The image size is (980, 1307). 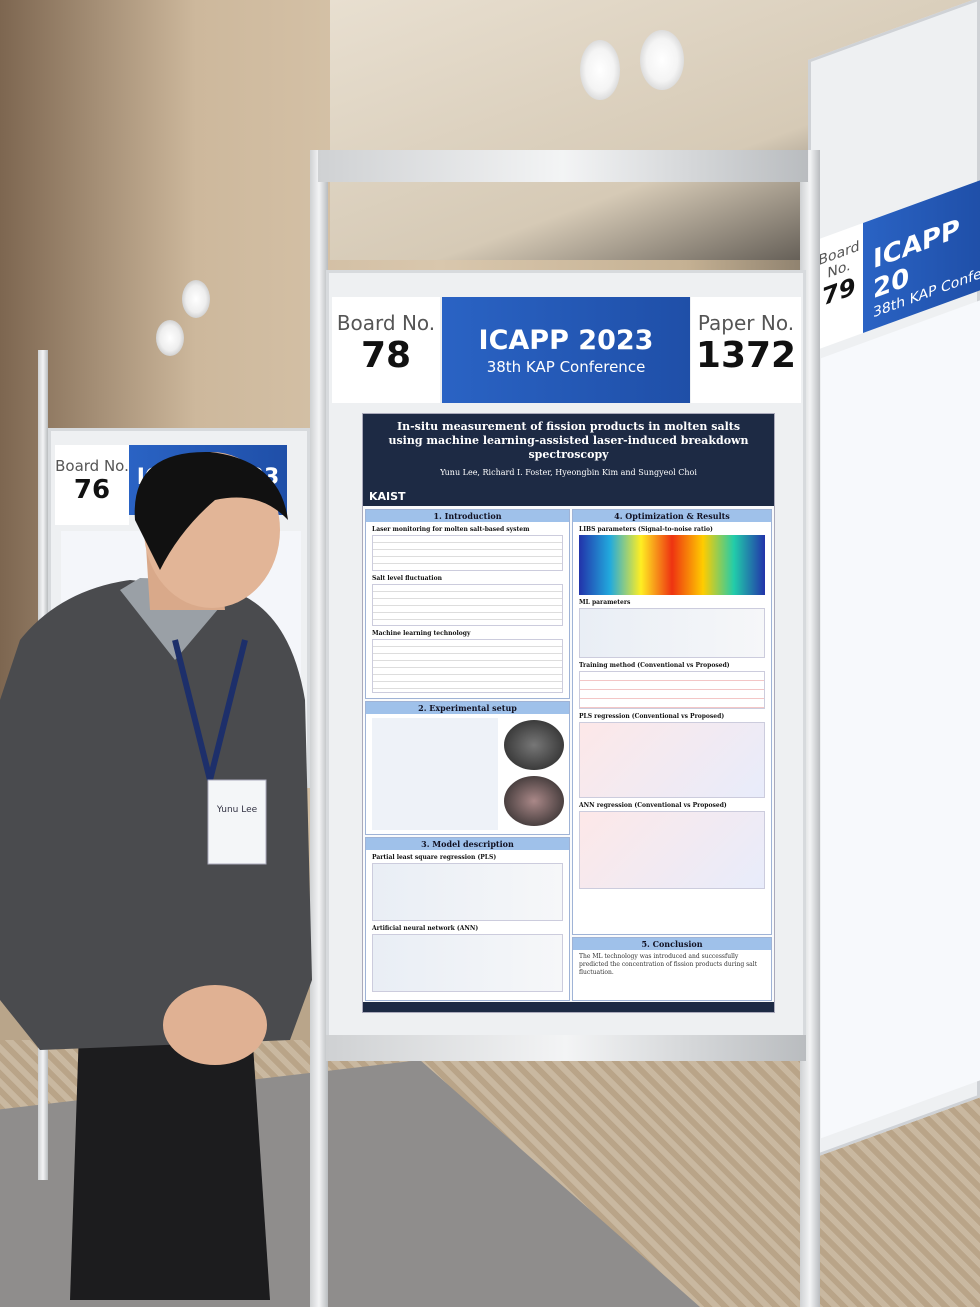 I want to click on badge-name: Yunu Lee, so click(x=237, y=810).